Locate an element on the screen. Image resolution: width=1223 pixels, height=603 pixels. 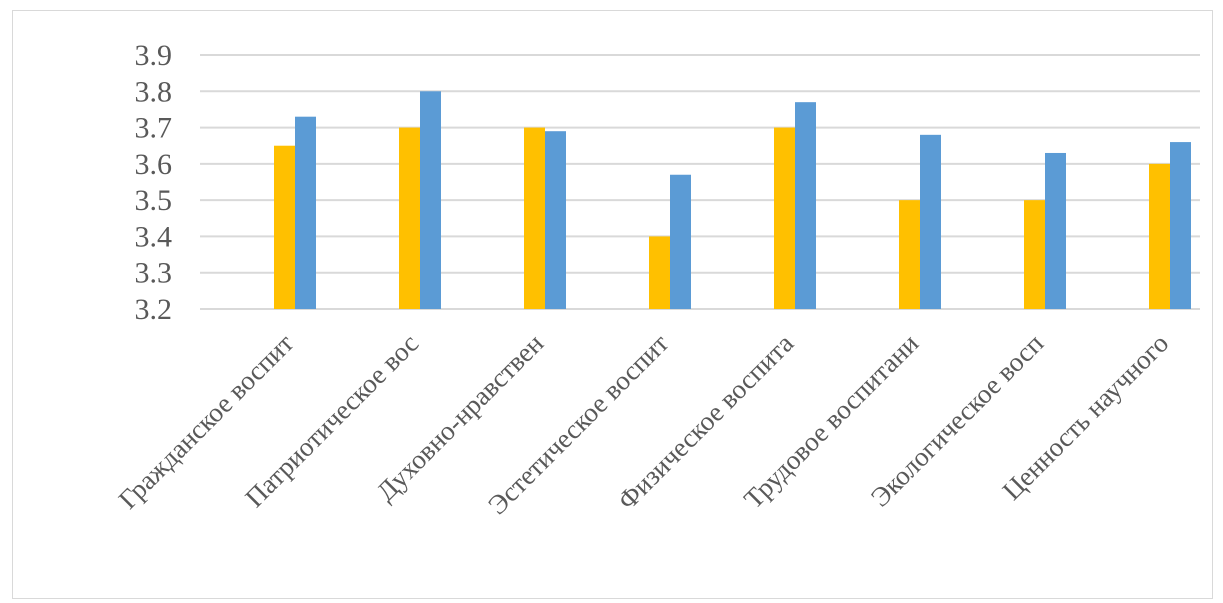
y-tick-label: 3.8 is located at coordinates (154, 91).